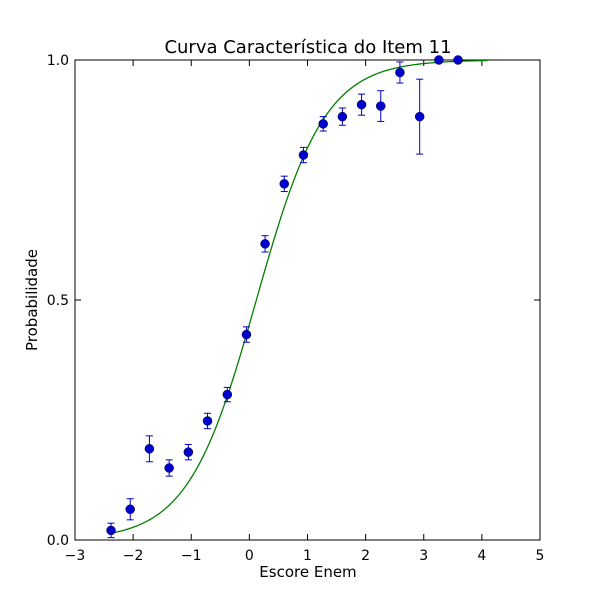 The height and width of the screenshot is (600, 600). I want to click on x-tick-label: 5, so click(540, 556).